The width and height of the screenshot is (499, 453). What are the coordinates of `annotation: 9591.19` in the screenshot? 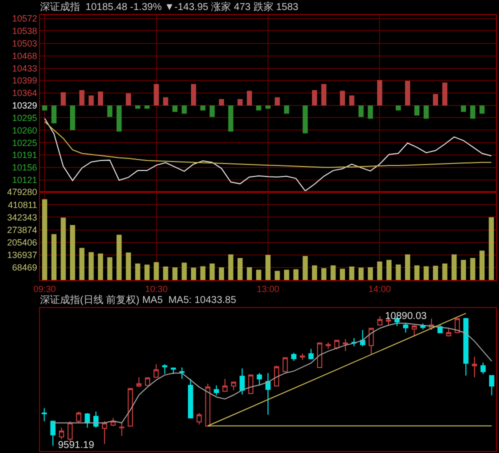 It's located at (76, 445).